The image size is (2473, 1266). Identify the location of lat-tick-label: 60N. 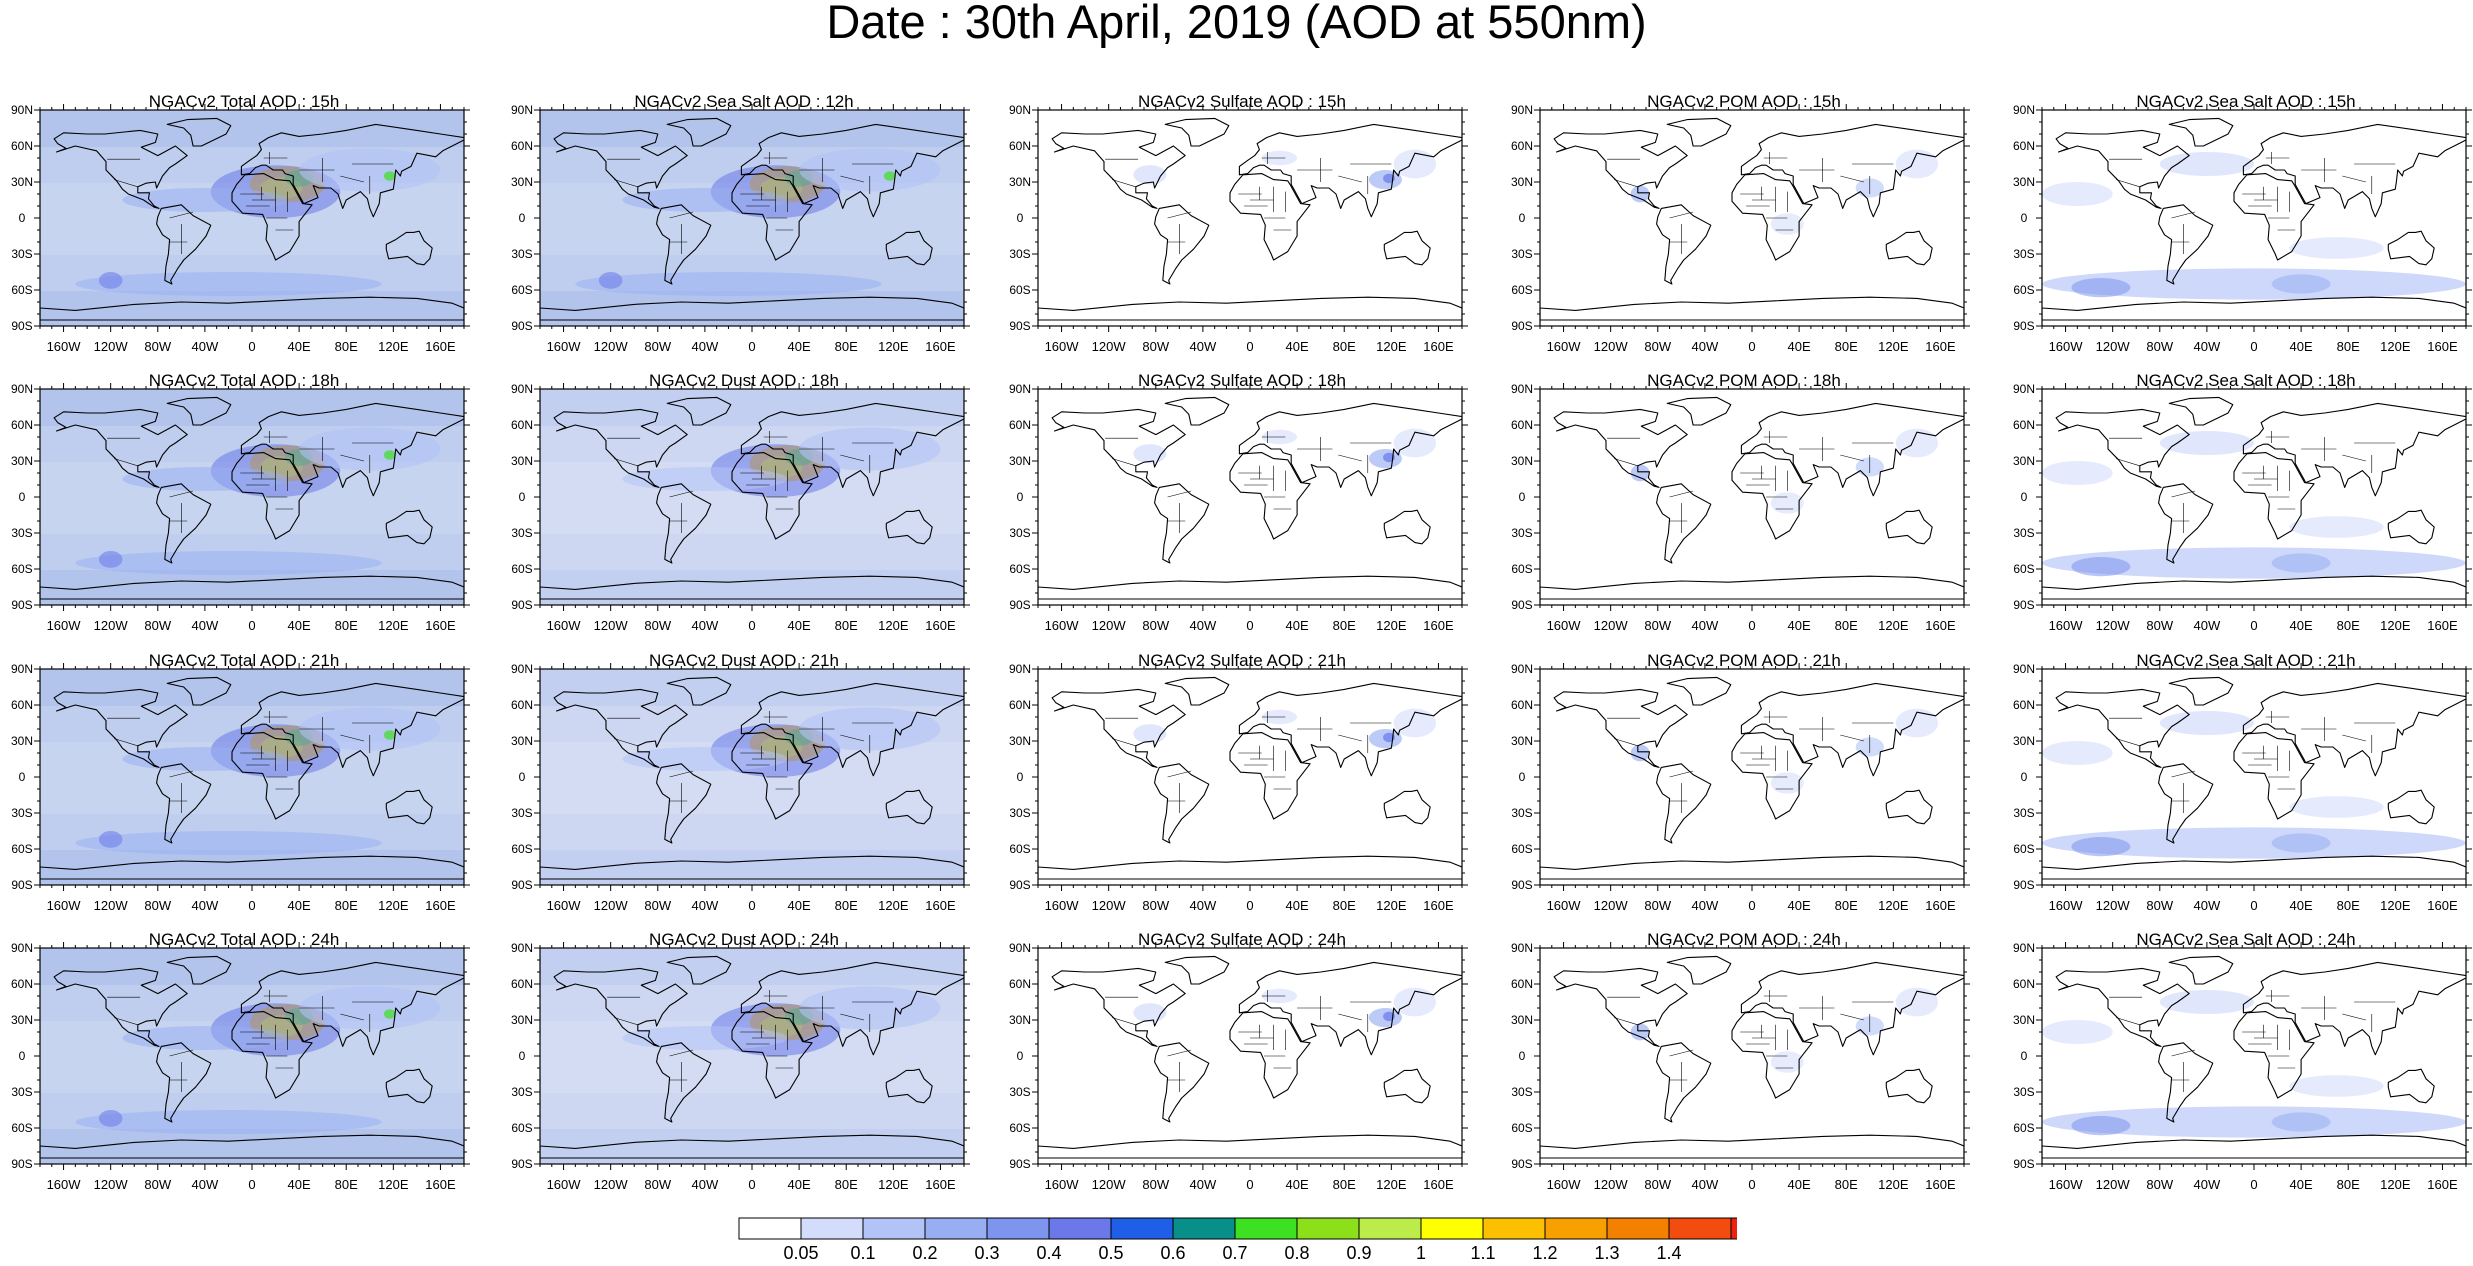
(1020, 425).